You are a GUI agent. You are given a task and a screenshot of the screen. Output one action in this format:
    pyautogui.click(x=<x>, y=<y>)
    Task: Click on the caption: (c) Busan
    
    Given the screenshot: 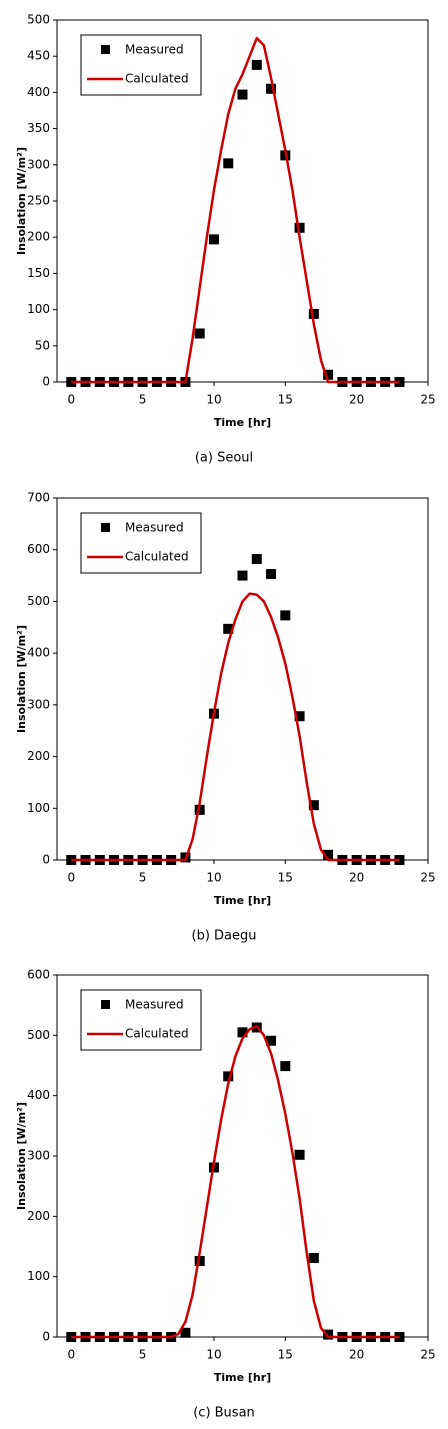 What is the action you would take?
    pyautogui.click(x=224, y=1413)
    